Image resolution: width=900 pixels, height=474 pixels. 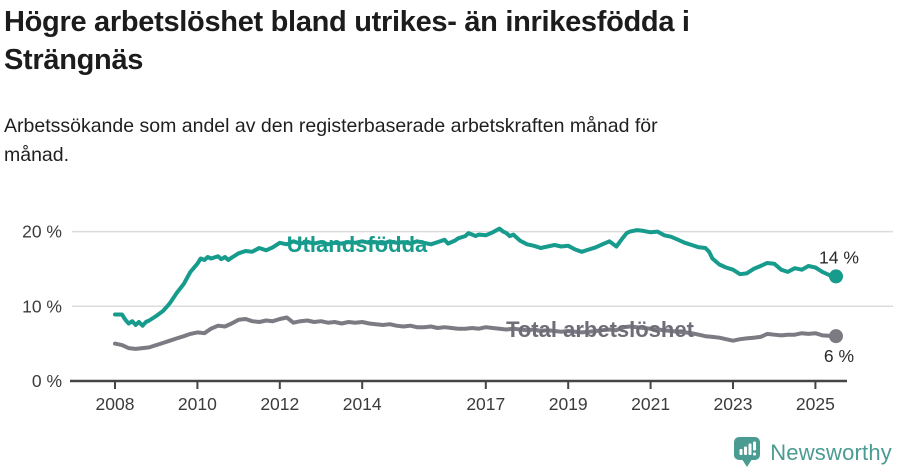 I want to click on y-tick-label-10: 10 %, so click(x=42, y=306).